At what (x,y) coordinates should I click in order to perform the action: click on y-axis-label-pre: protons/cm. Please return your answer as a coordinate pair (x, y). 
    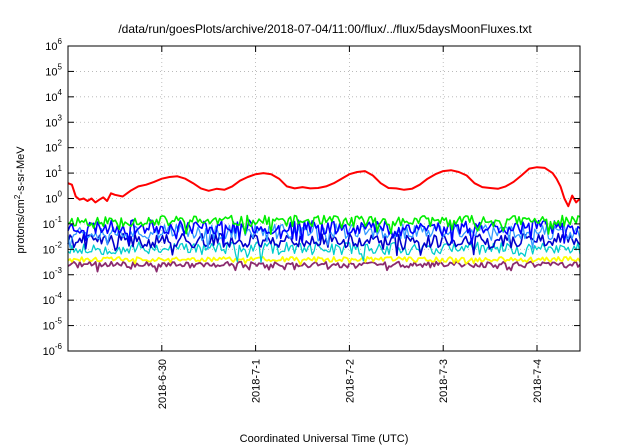
    Looking at the image, I should click on (21, 226).